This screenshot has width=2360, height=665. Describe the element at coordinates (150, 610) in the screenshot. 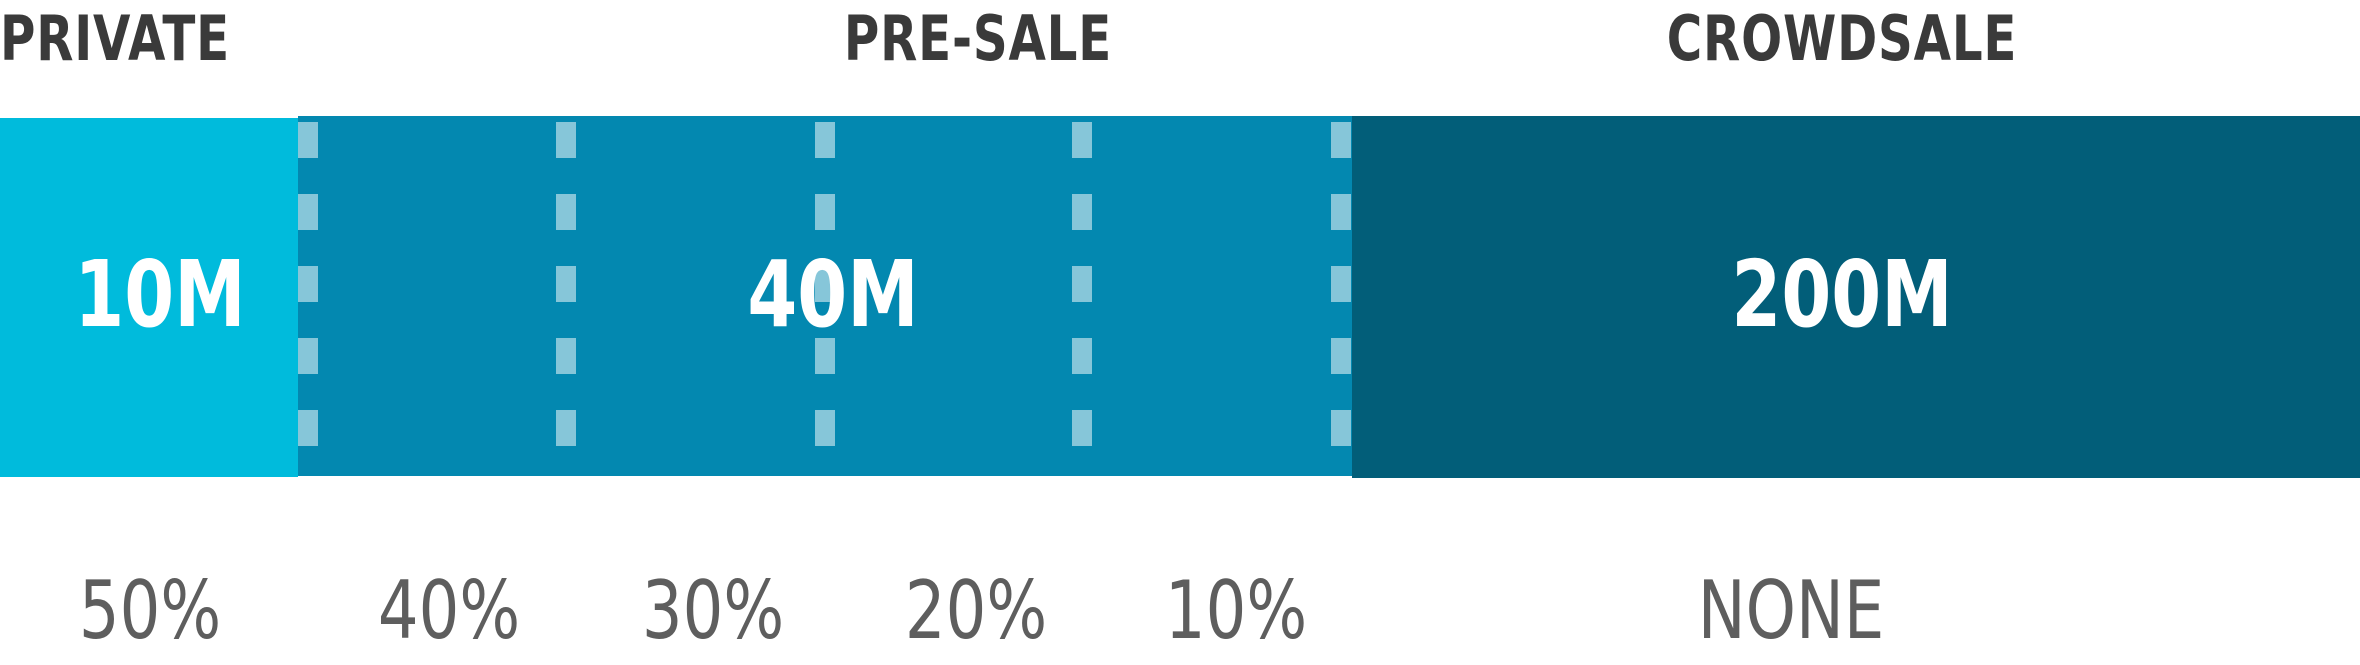

I see `bonus-label: 50%` at that location.